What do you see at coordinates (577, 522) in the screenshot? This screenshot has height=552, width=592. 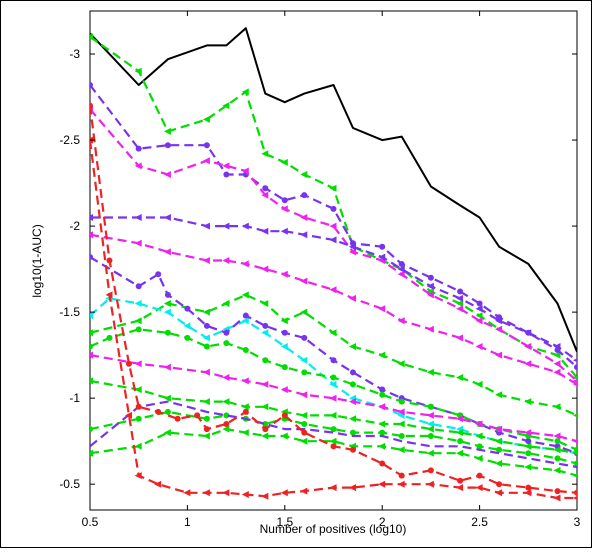 I see `x-tick-label: 3` at bounding box center [577, 522].